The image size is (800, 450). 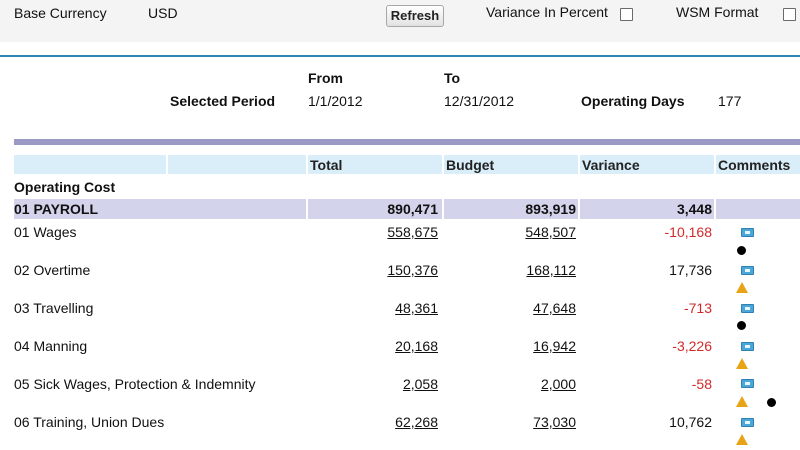 What do you see at coordinates (412, 232) in the screenshot?
I see `row-total-link: 558,675` at bounding box center [412, 232].